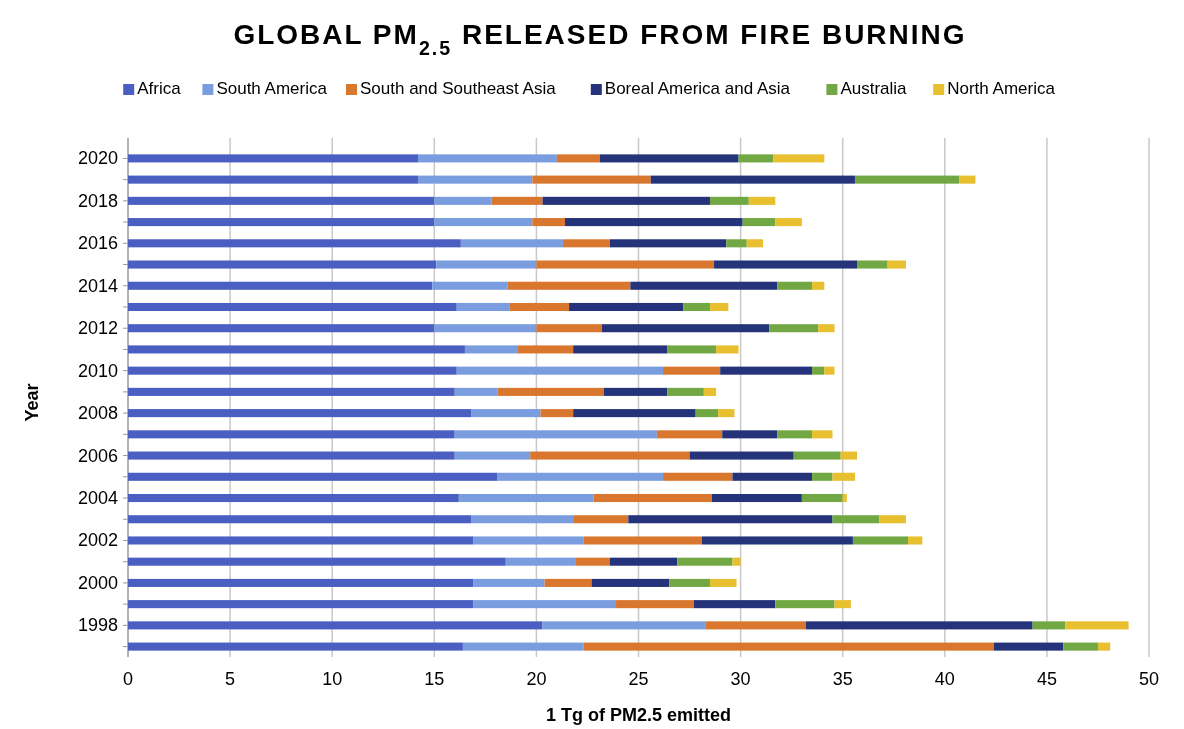 The image size is (1184, 729). Describe the element at coordinates (97, 413) in the screenshot. I see `y-tick-label: 2008` at that location.